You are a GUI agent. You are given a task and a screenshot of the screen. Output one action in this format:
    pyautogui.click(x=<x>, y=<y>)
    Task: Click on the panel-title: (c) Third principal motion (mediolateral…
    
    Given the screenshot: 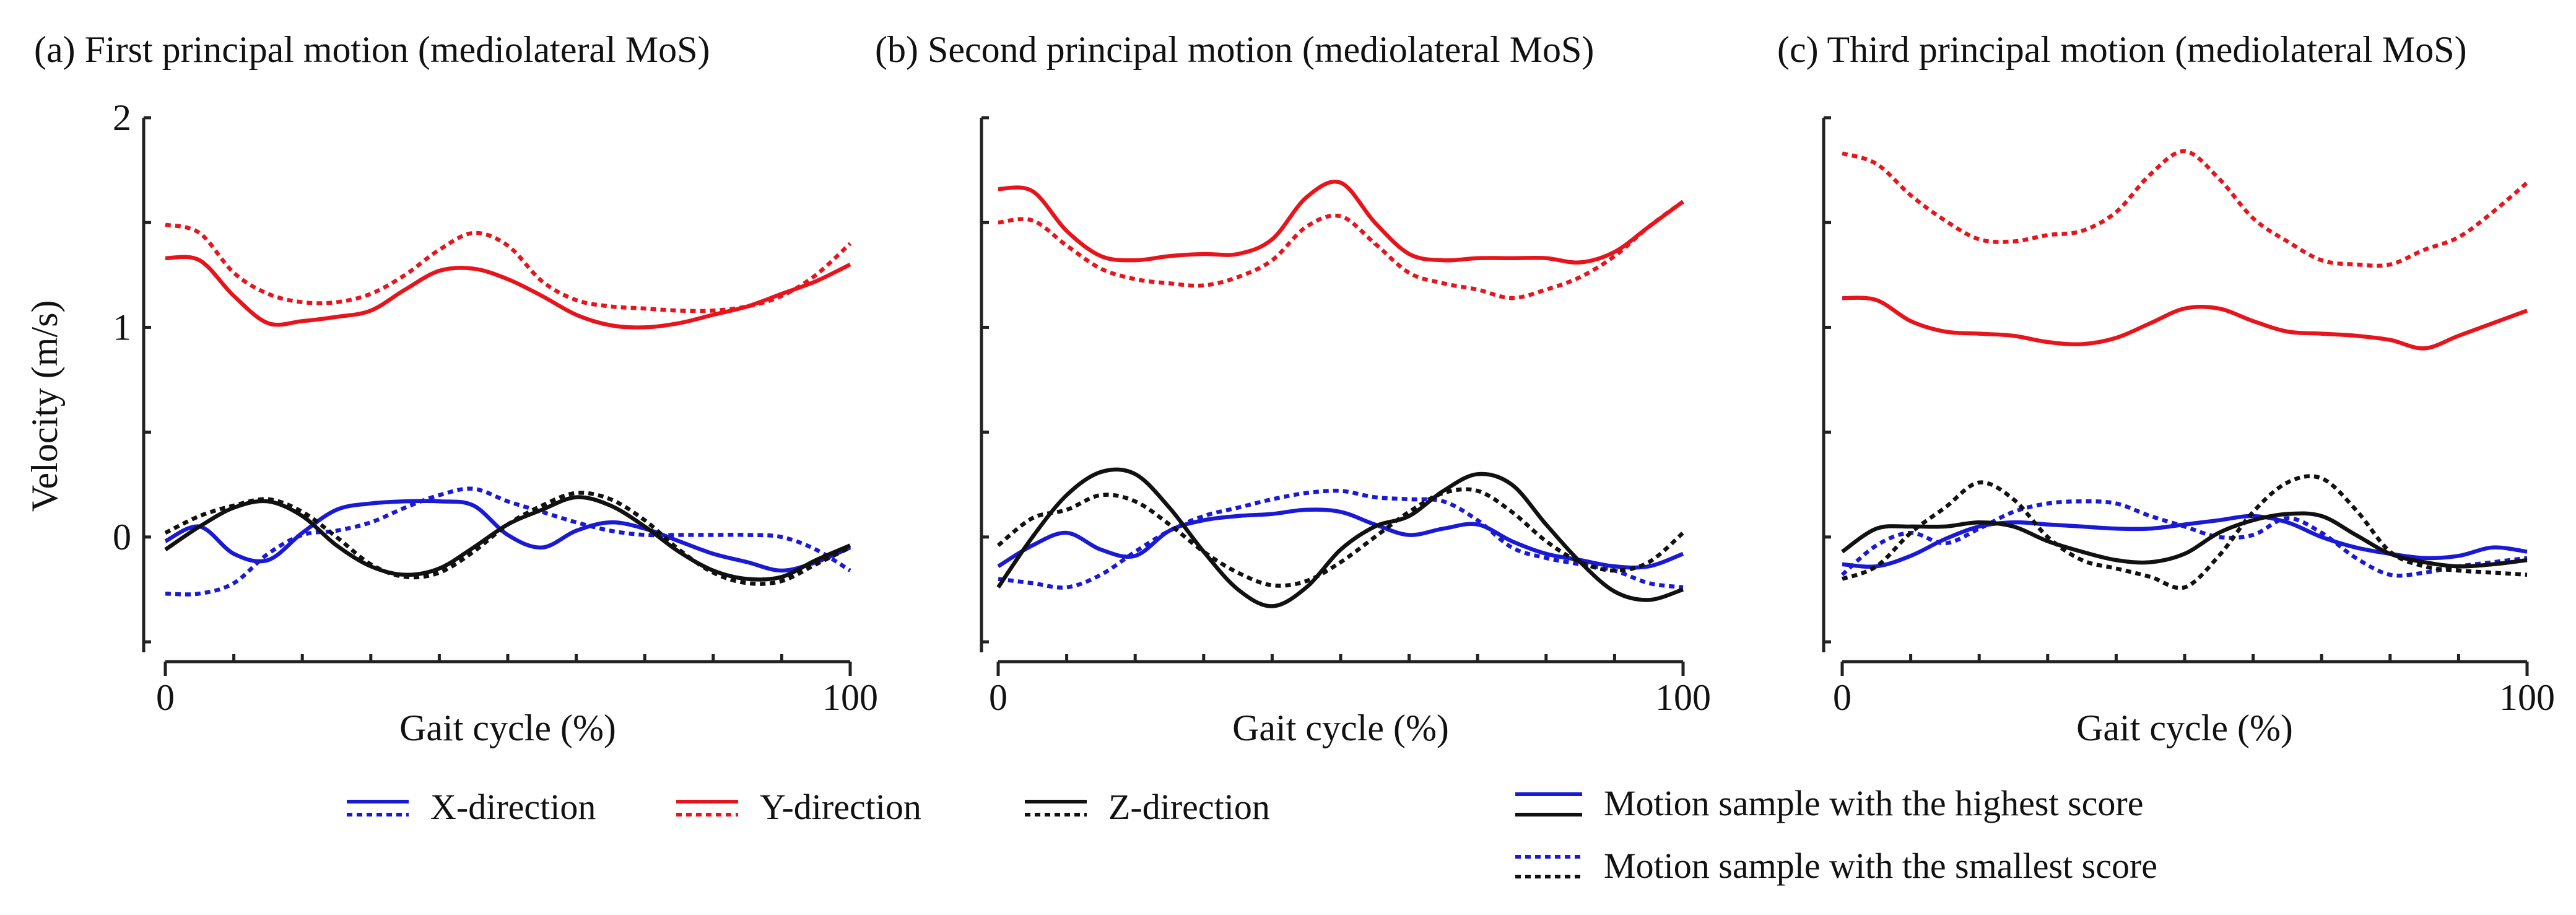 What is the action you would take?
    pyautogui.click(x=2122, y=50)
    